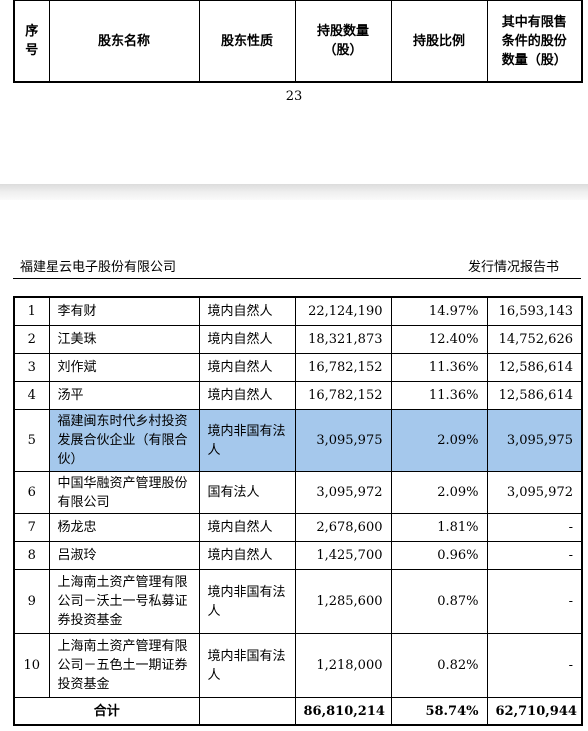 Image resolution: width=588 pixels, height=731 pixels. What do you see at coordinates (31, 367) in the screenshot?
I see `row-no: 3` at bounding box center [31, 367].